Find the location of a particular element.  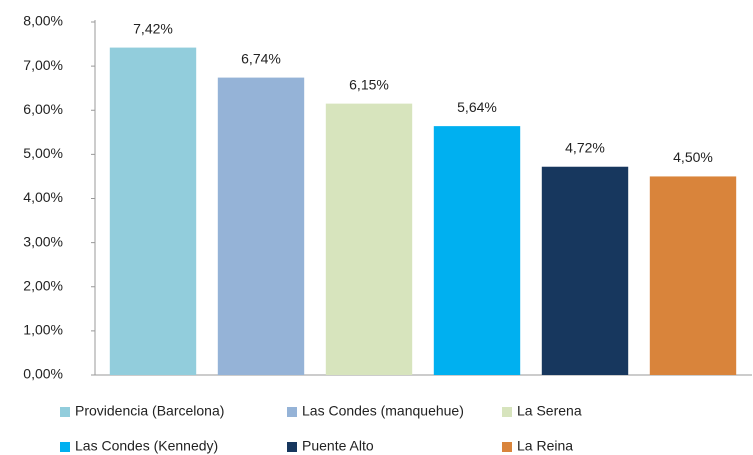

y-tick-label: 6,00% is located at coordinates (43, 109).